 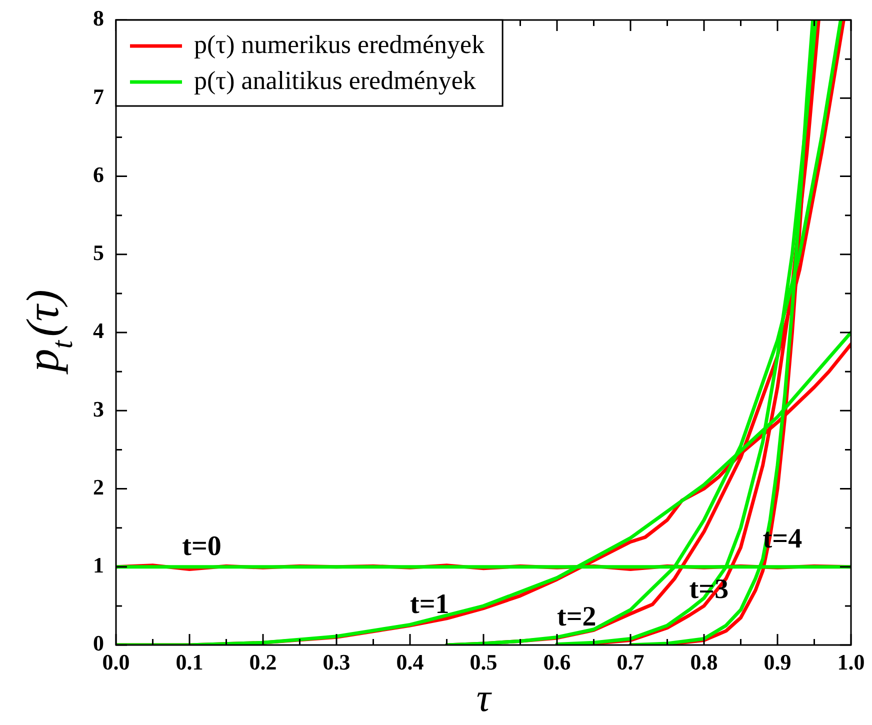 What do you see at coordinates (336, 662) in the screenshot?
I see `x-tick-label: 0.3` at bounding box center [336, 662].